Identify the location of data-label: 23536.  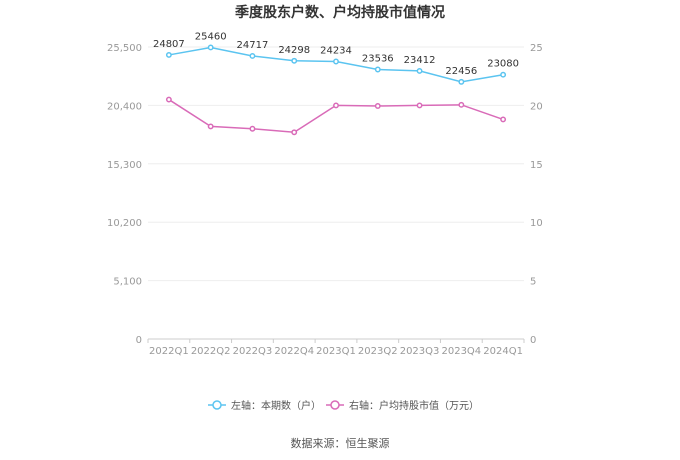
(378, 58).